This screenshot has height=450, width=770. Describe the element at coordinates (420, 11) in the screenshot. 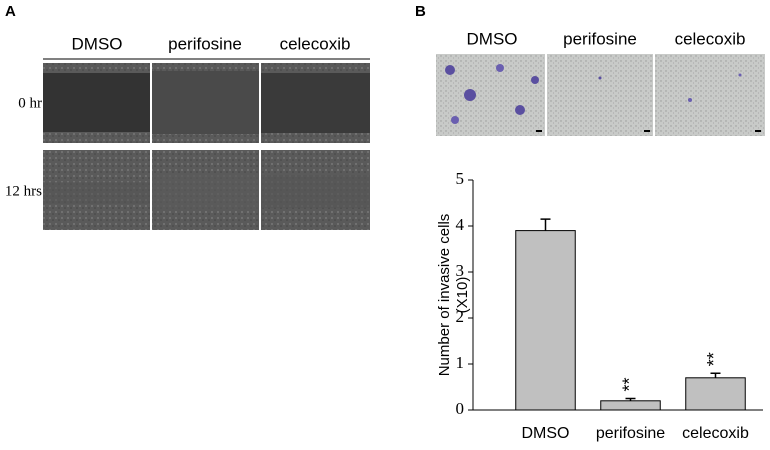

I see `panel-label: B` at that location.